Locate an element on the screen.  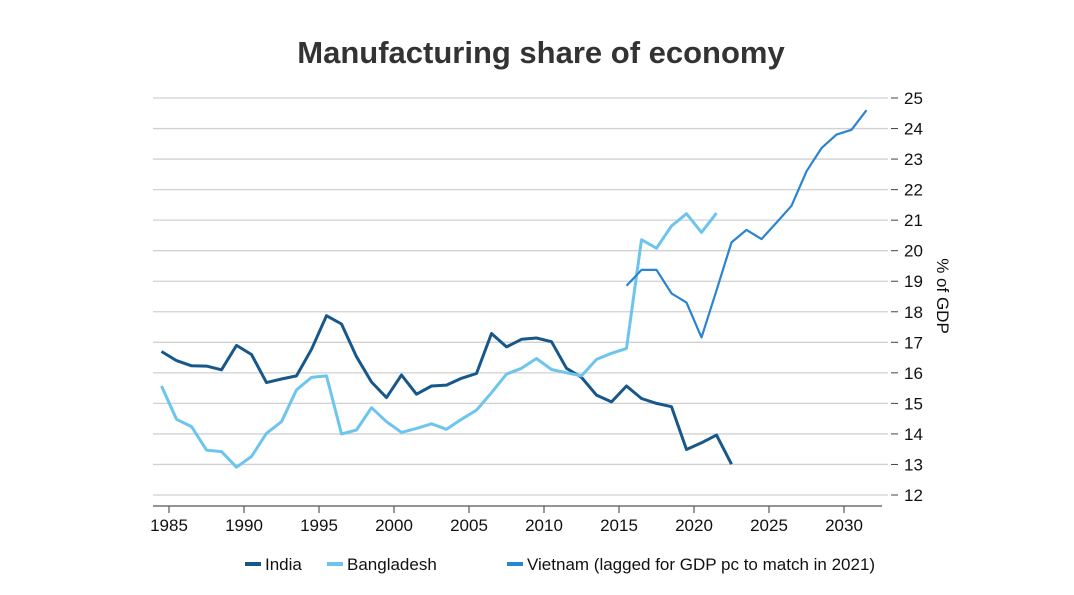
x-tick-label: 2000 is located at coordinates (394, 525).